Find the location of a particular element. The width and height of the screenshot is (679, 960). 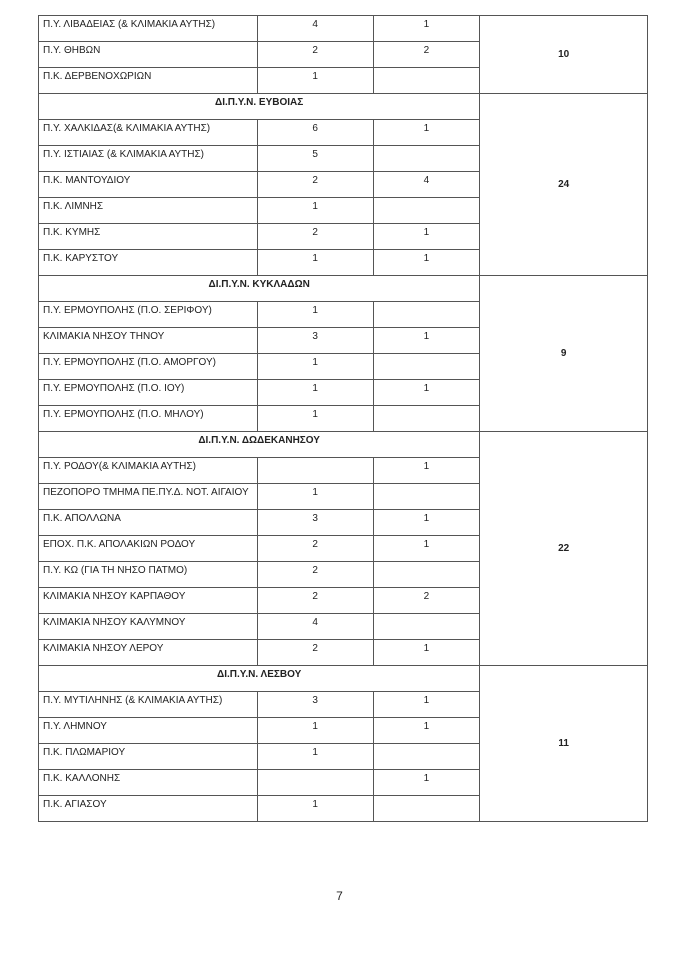

unit-name: Π.Υ. ΕΡΜΟΥΠΟΛΗΣ (Π.Ο. ΜΗΛΟΥ) is located at coordinates (148, 418).